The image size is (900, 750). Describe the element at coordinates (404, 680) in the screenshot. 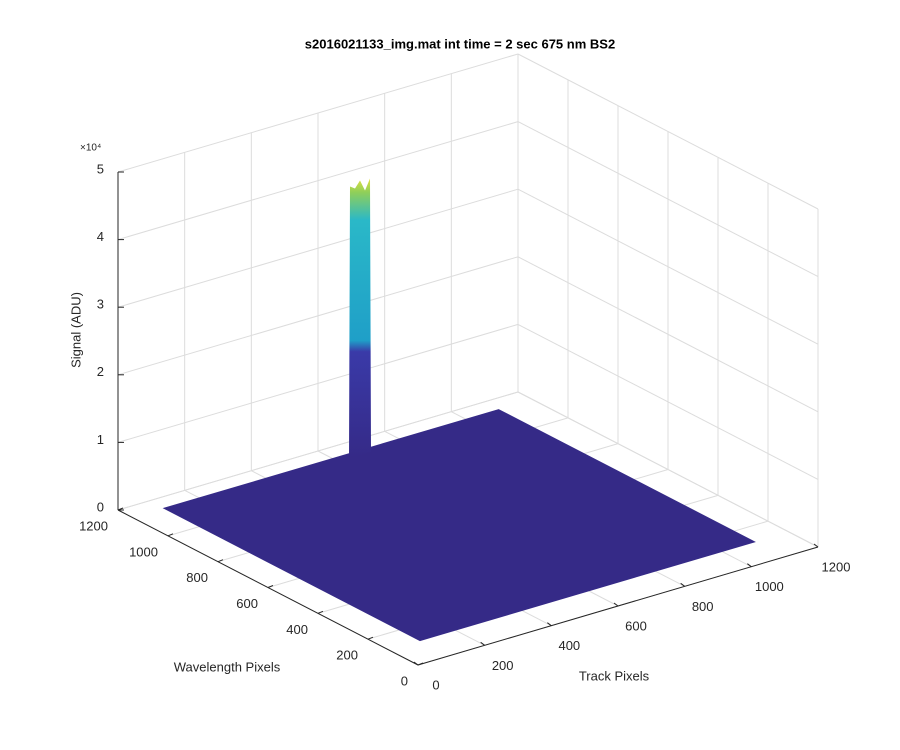

I see `y-tick-label: 0` at that location.